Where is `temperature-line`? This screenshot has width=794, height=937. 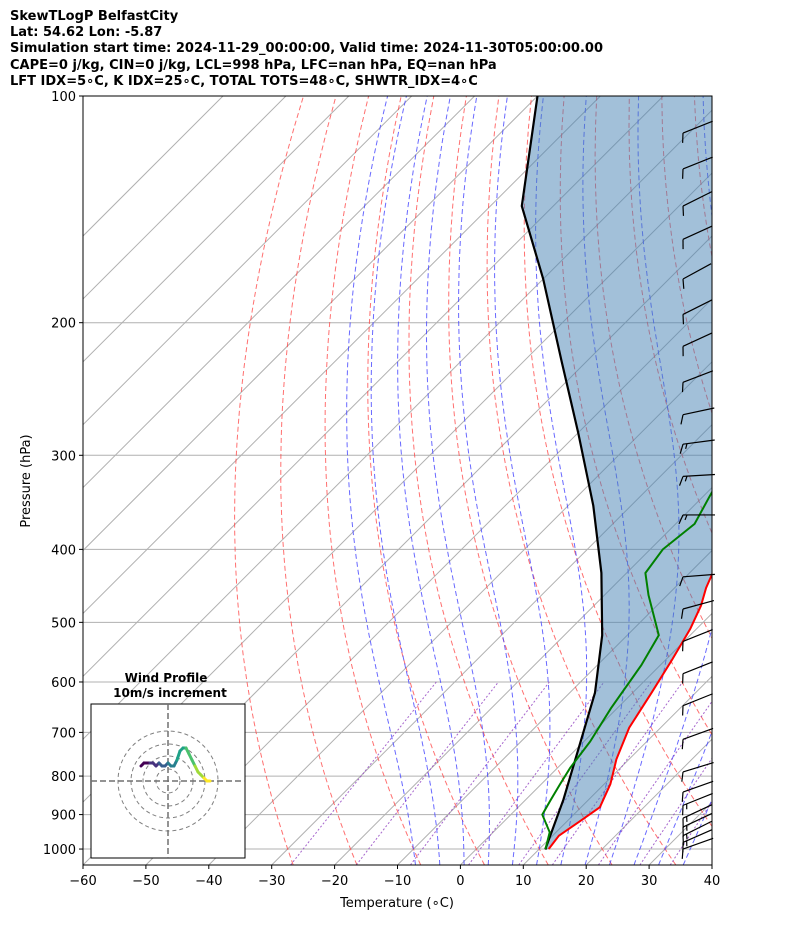 temperature-line is located at coordinates (629, 710).